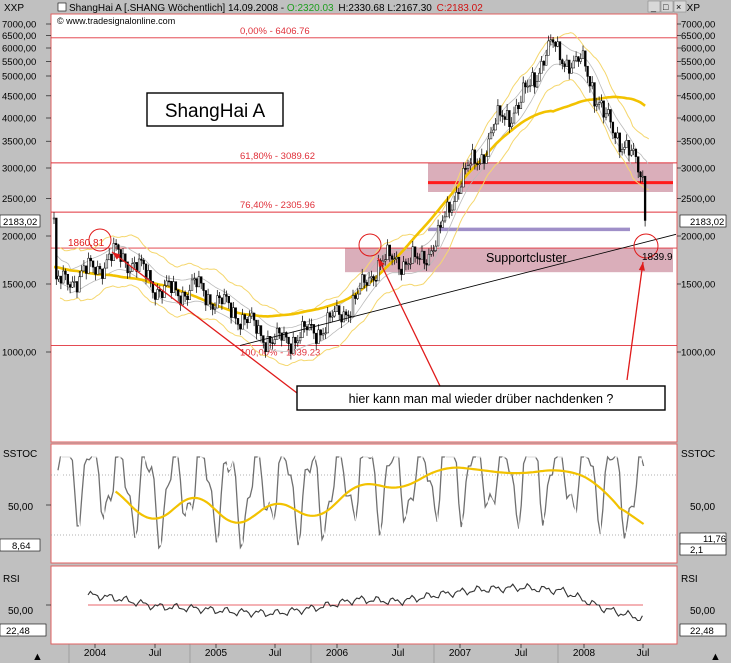 The image size is (731, 663). Describe the element at coordinates (698, 454) in the screenshot. I see `stoch-name-right: SSTOC` at that location.